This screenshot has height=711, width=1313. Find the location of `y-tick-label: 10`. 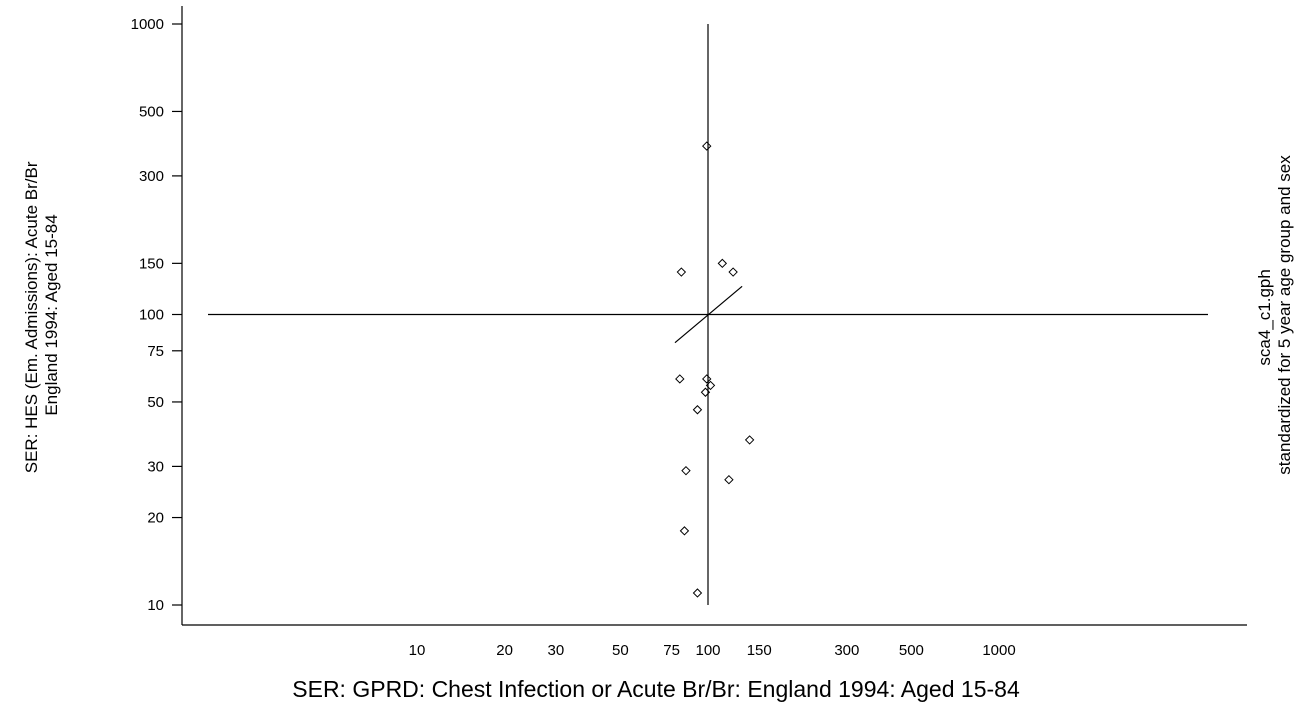

y-tick-label: 10 is located at coordinates (155, 605).